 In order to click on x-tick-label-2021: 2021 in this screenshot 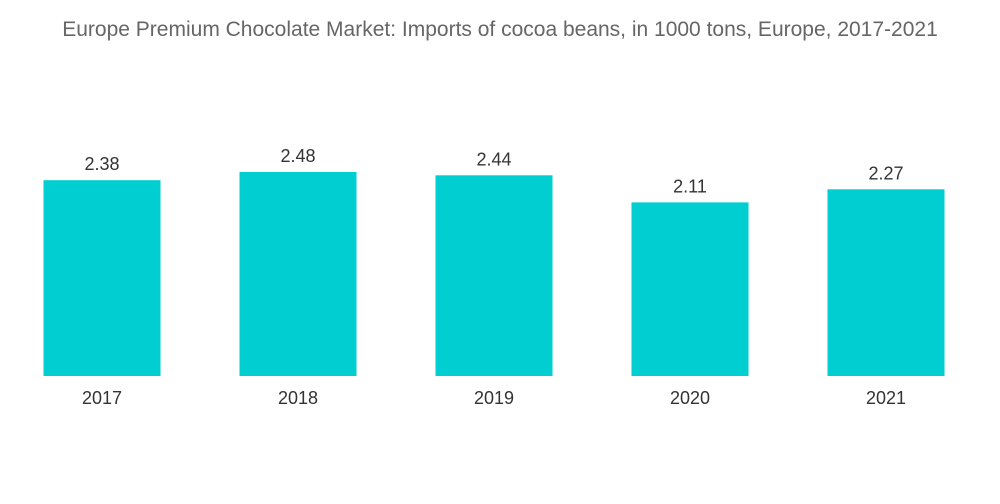, I will do `click(886, 398)`.